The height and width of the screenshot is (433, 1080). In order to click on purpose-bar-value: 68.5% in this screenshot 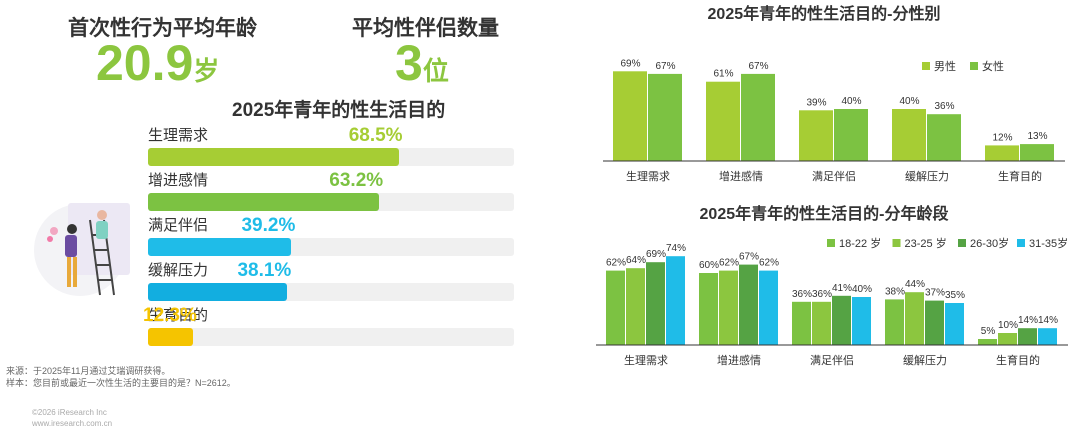, I will do `click(375, 135)`.